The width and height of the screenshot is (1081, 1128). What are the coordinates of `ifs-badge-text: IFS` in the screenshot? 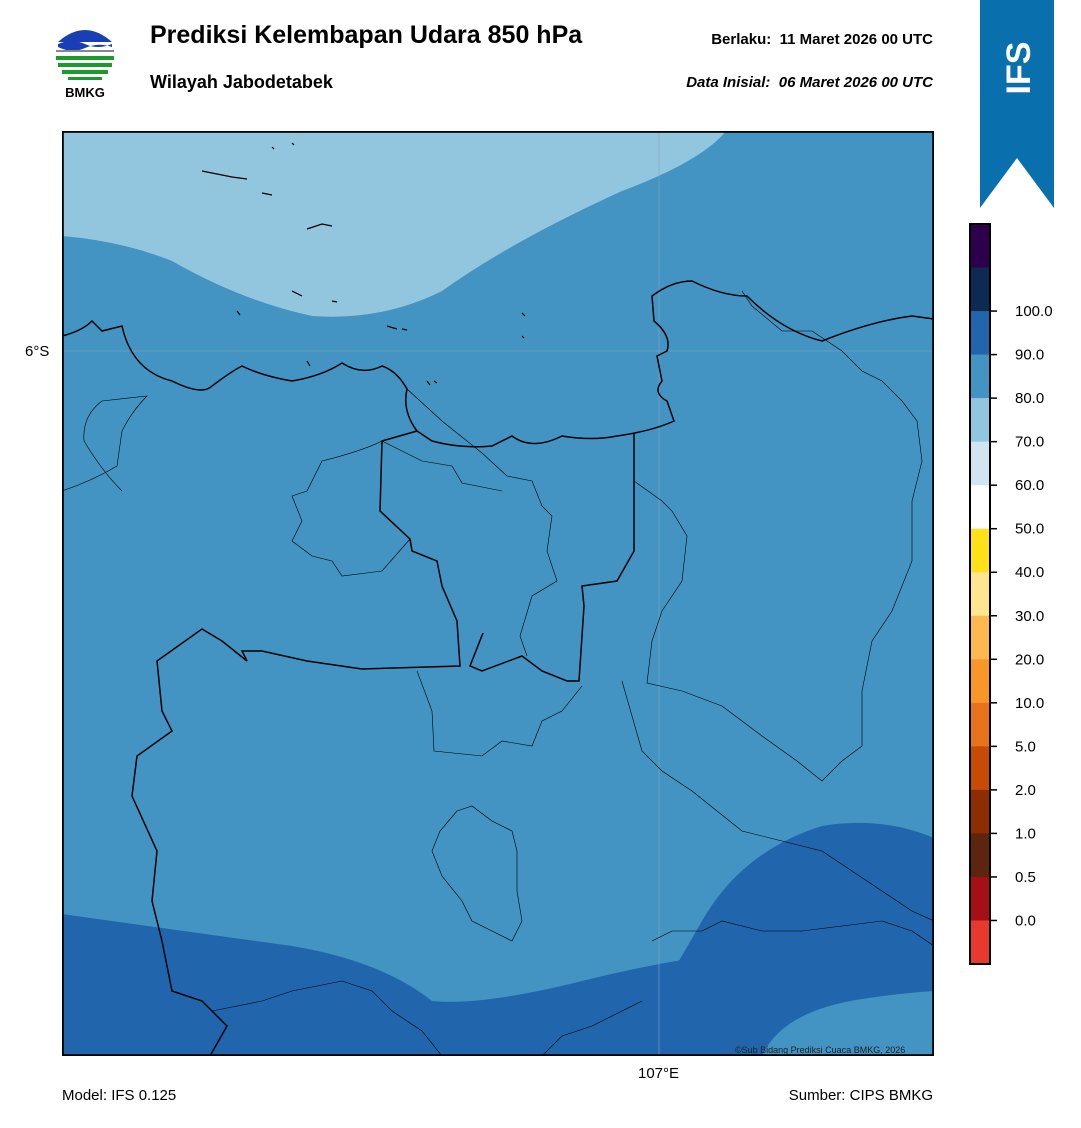 It's located at (1019, 68).